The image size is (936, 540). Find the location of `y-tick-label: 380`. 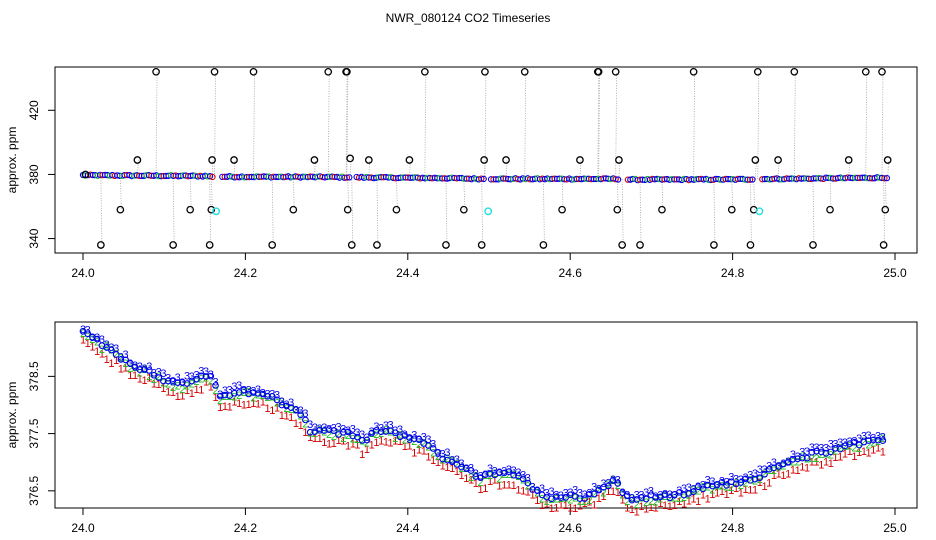

y-tick-label: 380 is located at coordinates (34, 174).